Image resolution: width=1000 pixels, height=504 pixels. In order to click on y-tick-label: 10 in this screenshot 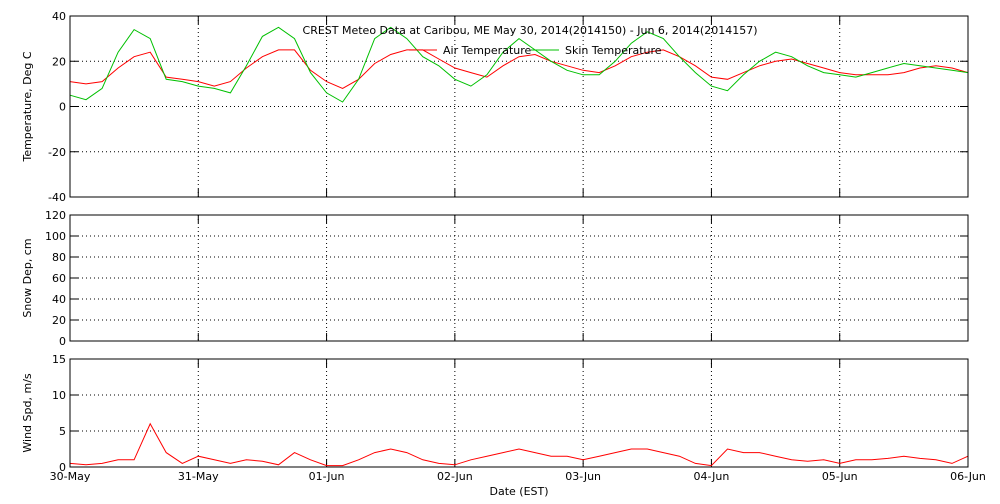, I will do `click(59, 395)`.